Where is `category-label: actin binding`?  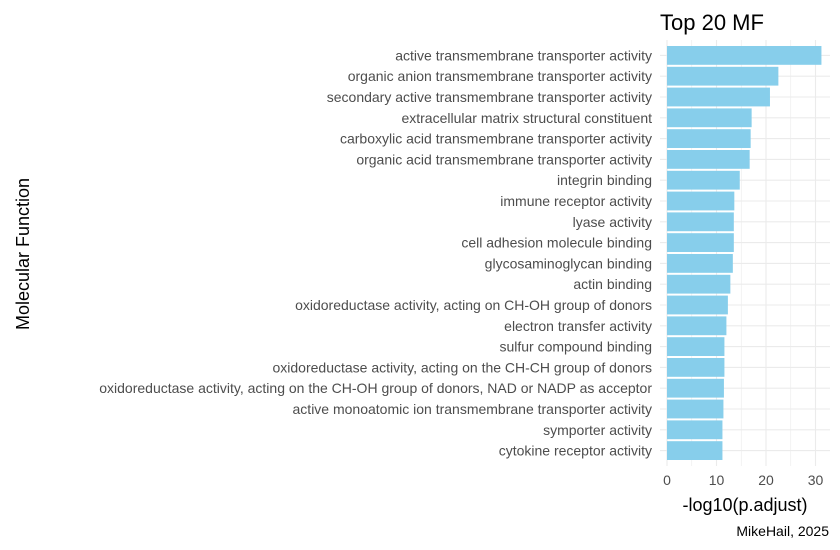 category-label: actin binding is located at coordinates (612, 284).